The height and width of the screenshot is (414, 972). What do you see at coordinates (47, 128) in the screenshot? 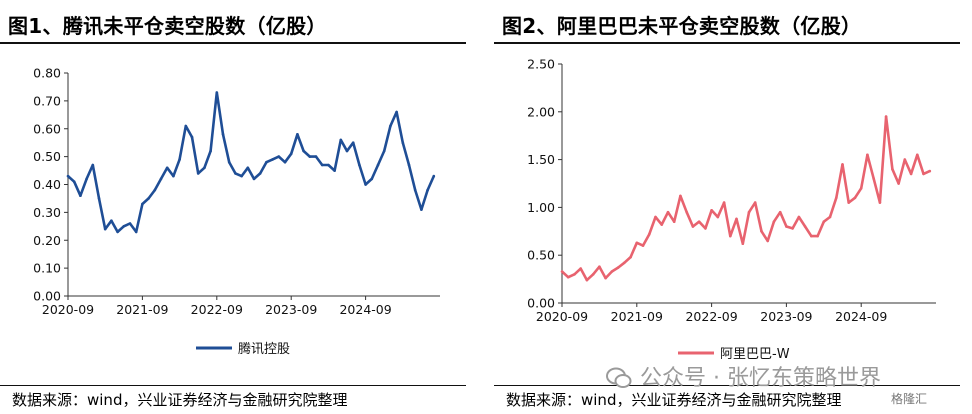
I see `y-tick-label: 0.60` at bounding box center [47, 128].